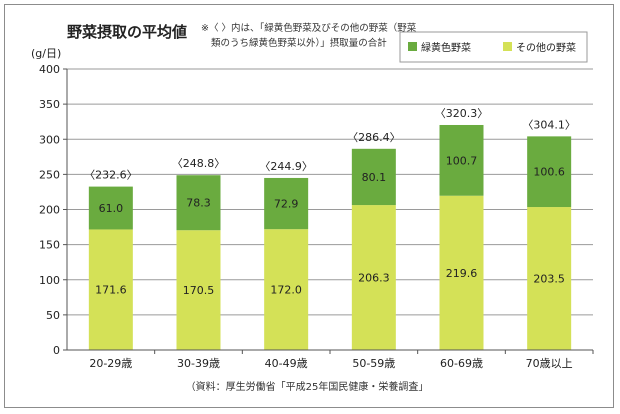 This screenshot has height=414, width=620. What do you see at coordinates (286, 363) in the screenshot?
I see `x-category-label: 40-49歳` at bounding box center [286, 363].